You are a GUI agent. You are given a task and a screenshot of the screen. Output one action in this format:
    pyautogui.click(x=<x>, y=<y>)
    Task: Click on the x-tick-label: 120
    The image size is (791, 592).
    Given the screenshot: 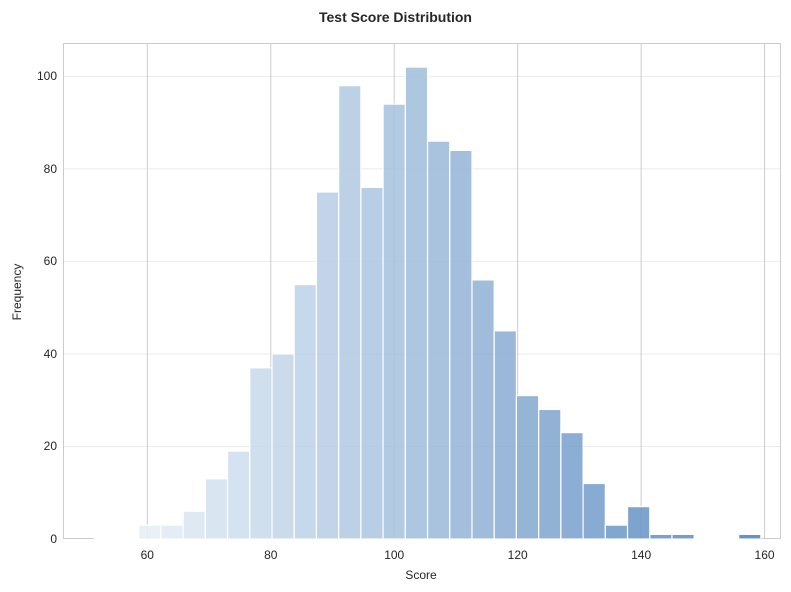 What is the action you would take?
    pyautogui.click(x=517, y=555)
    